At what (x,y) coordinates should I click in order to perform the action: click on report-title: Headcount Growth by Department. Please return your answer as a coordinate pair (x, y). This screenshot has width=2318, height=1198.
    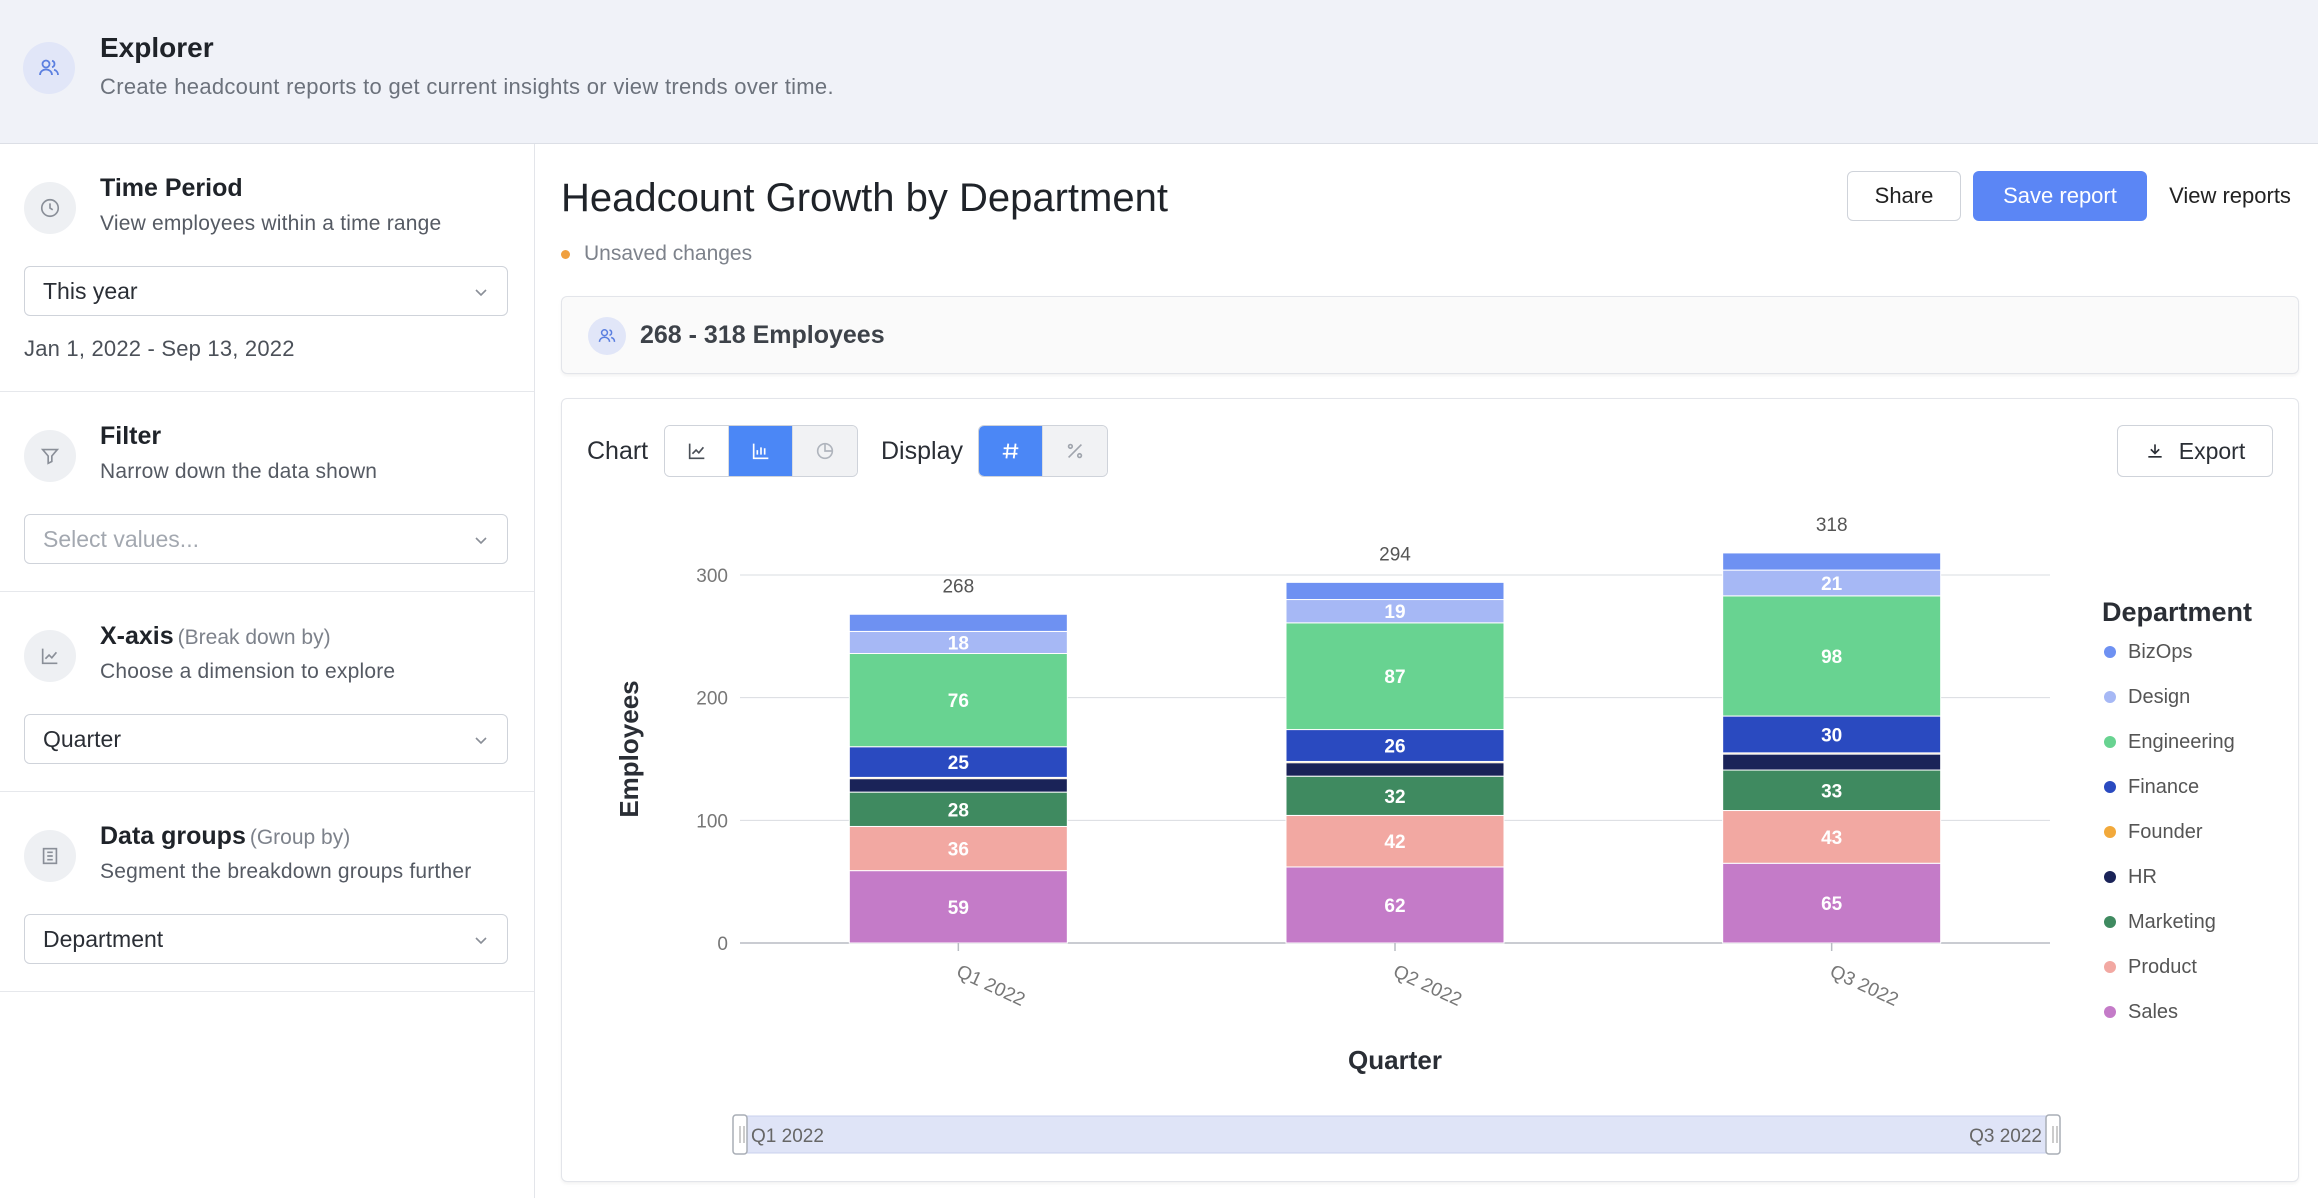
    Looking at the image, I should click on (864, 198).